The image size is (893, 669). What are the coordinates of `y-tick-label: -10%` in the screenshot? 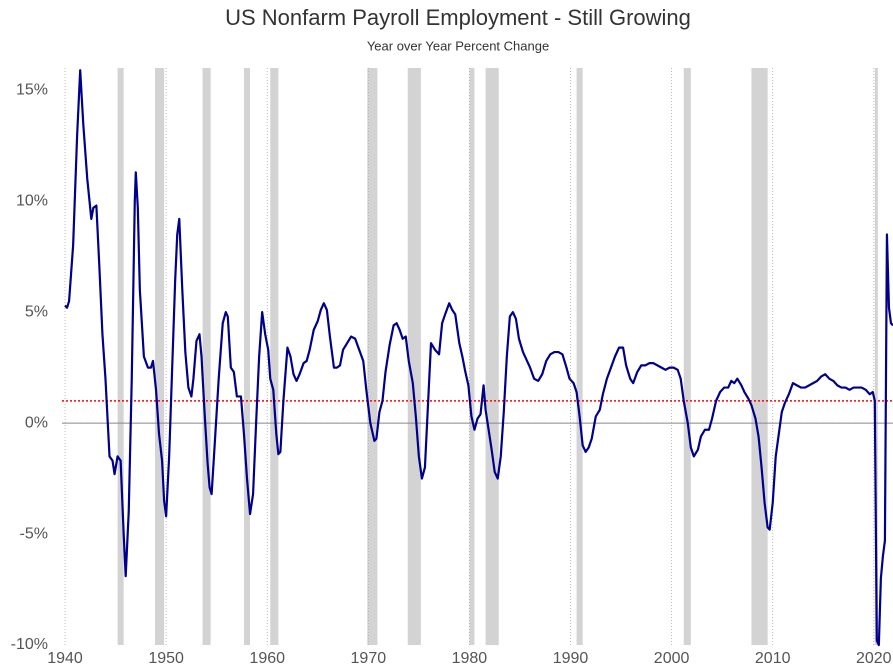 It's located at (29, 644).